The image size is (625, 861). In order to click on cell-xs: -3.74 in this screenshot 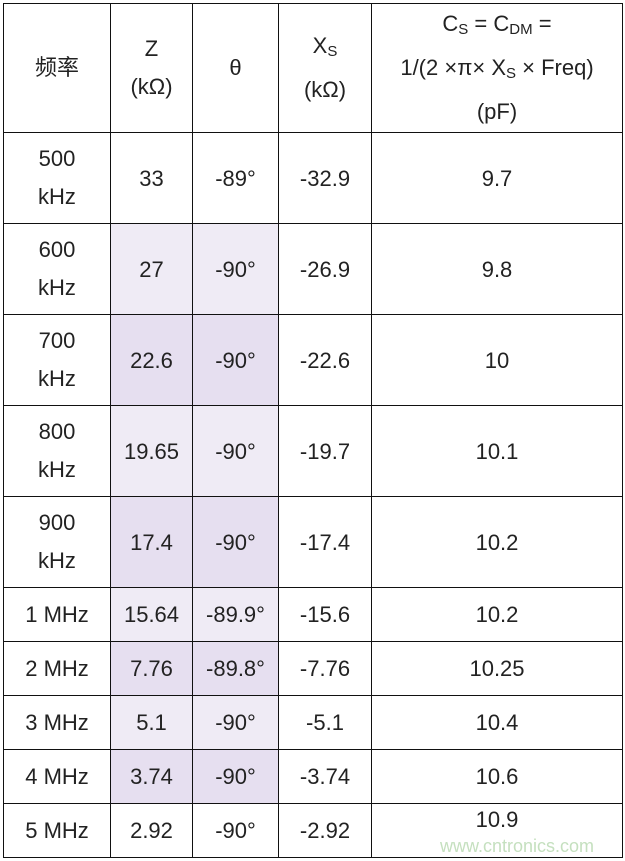, I will do `click(325, 776)`.